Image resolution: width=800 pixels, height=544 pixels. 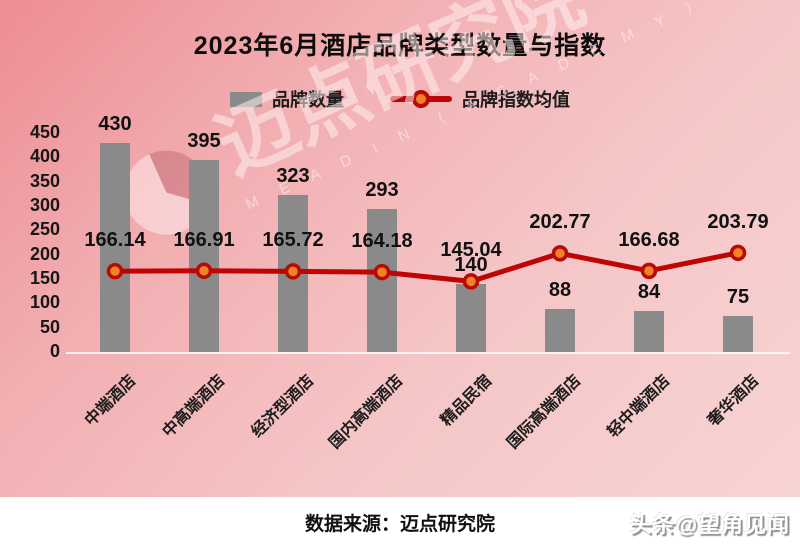 I want to click on legend-line-label: 品牌指数均值, so click(x=516, y=100).